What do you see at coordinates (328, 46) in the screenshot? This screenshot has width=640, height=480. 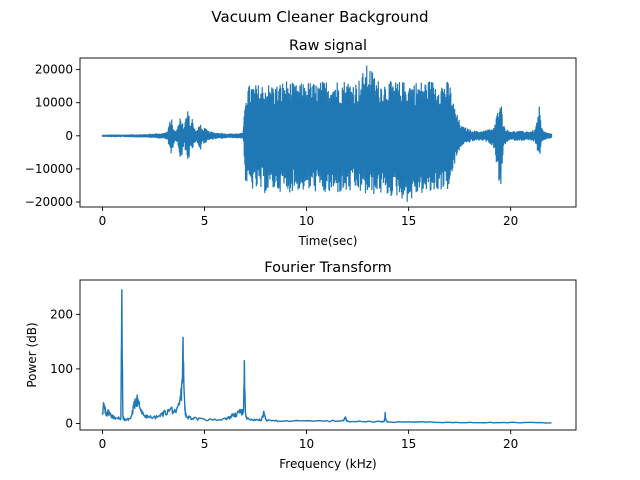 I see `plot-title-raw-signal: Raw signal` at bounding box center [328, 46].